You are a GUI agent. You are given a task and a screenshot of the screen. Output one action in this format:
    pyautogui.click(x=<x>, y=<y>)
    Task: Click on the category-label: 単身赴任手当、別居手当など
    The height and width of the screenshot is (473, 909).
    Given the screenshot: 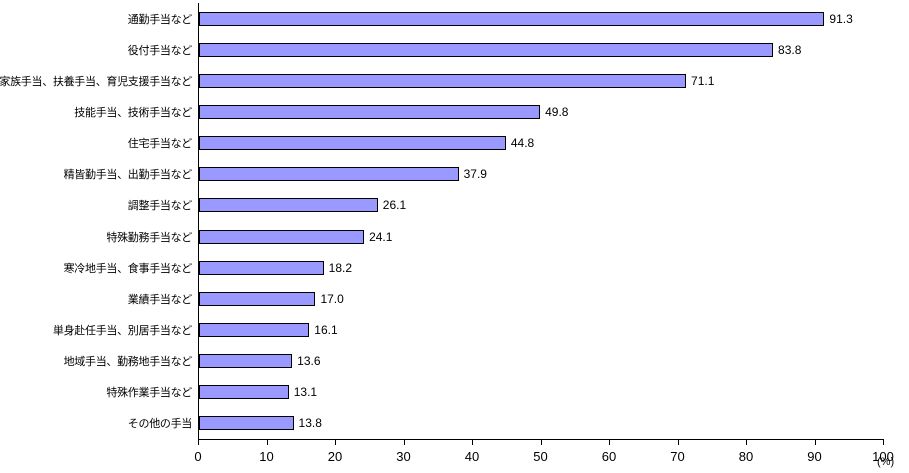 What is the action you would take?
    pyautogui.click(x=122, y=331)
    